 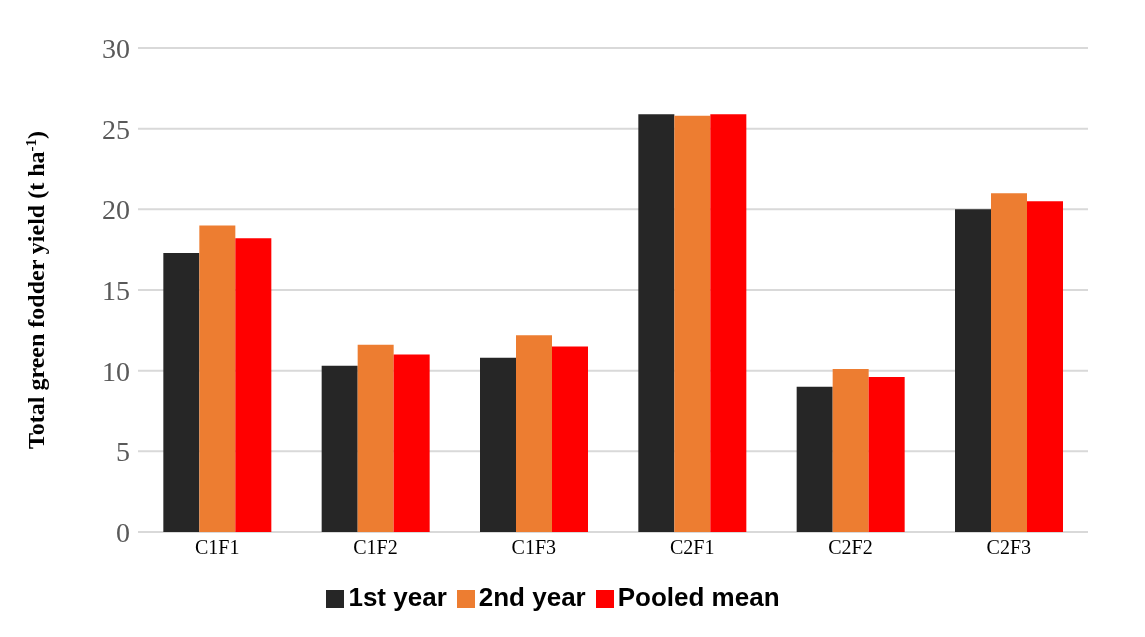 What do you see at coordinates (1009, 547) in the screenshot?
I see `x-tick-label: C2F3` at bounding box center [1009, 547].